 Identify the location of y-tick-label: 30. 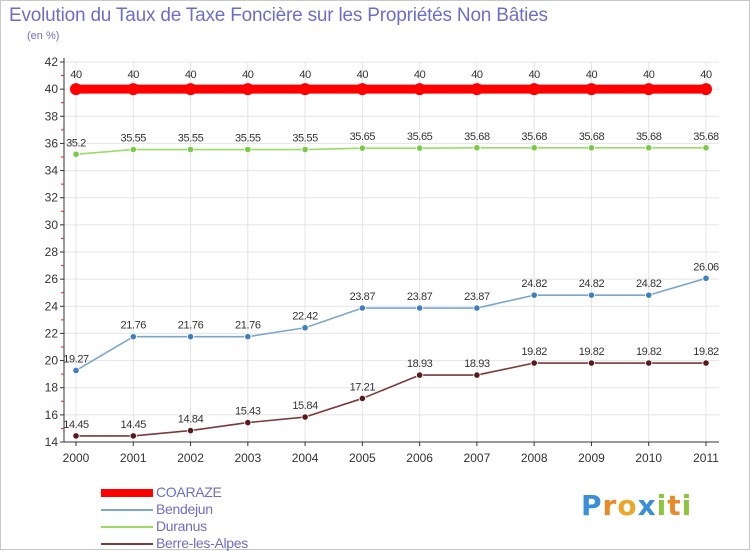
(52, 225).